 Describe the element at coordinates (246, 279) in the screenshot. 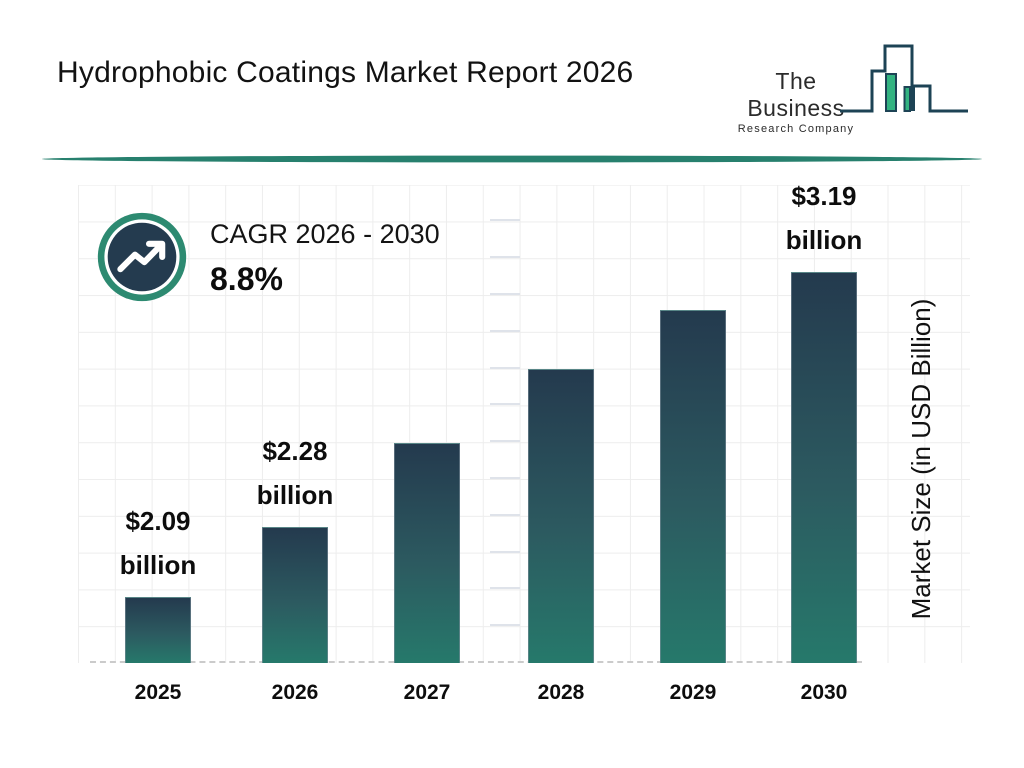

I see `cagr-value: 8.8%` at that location.